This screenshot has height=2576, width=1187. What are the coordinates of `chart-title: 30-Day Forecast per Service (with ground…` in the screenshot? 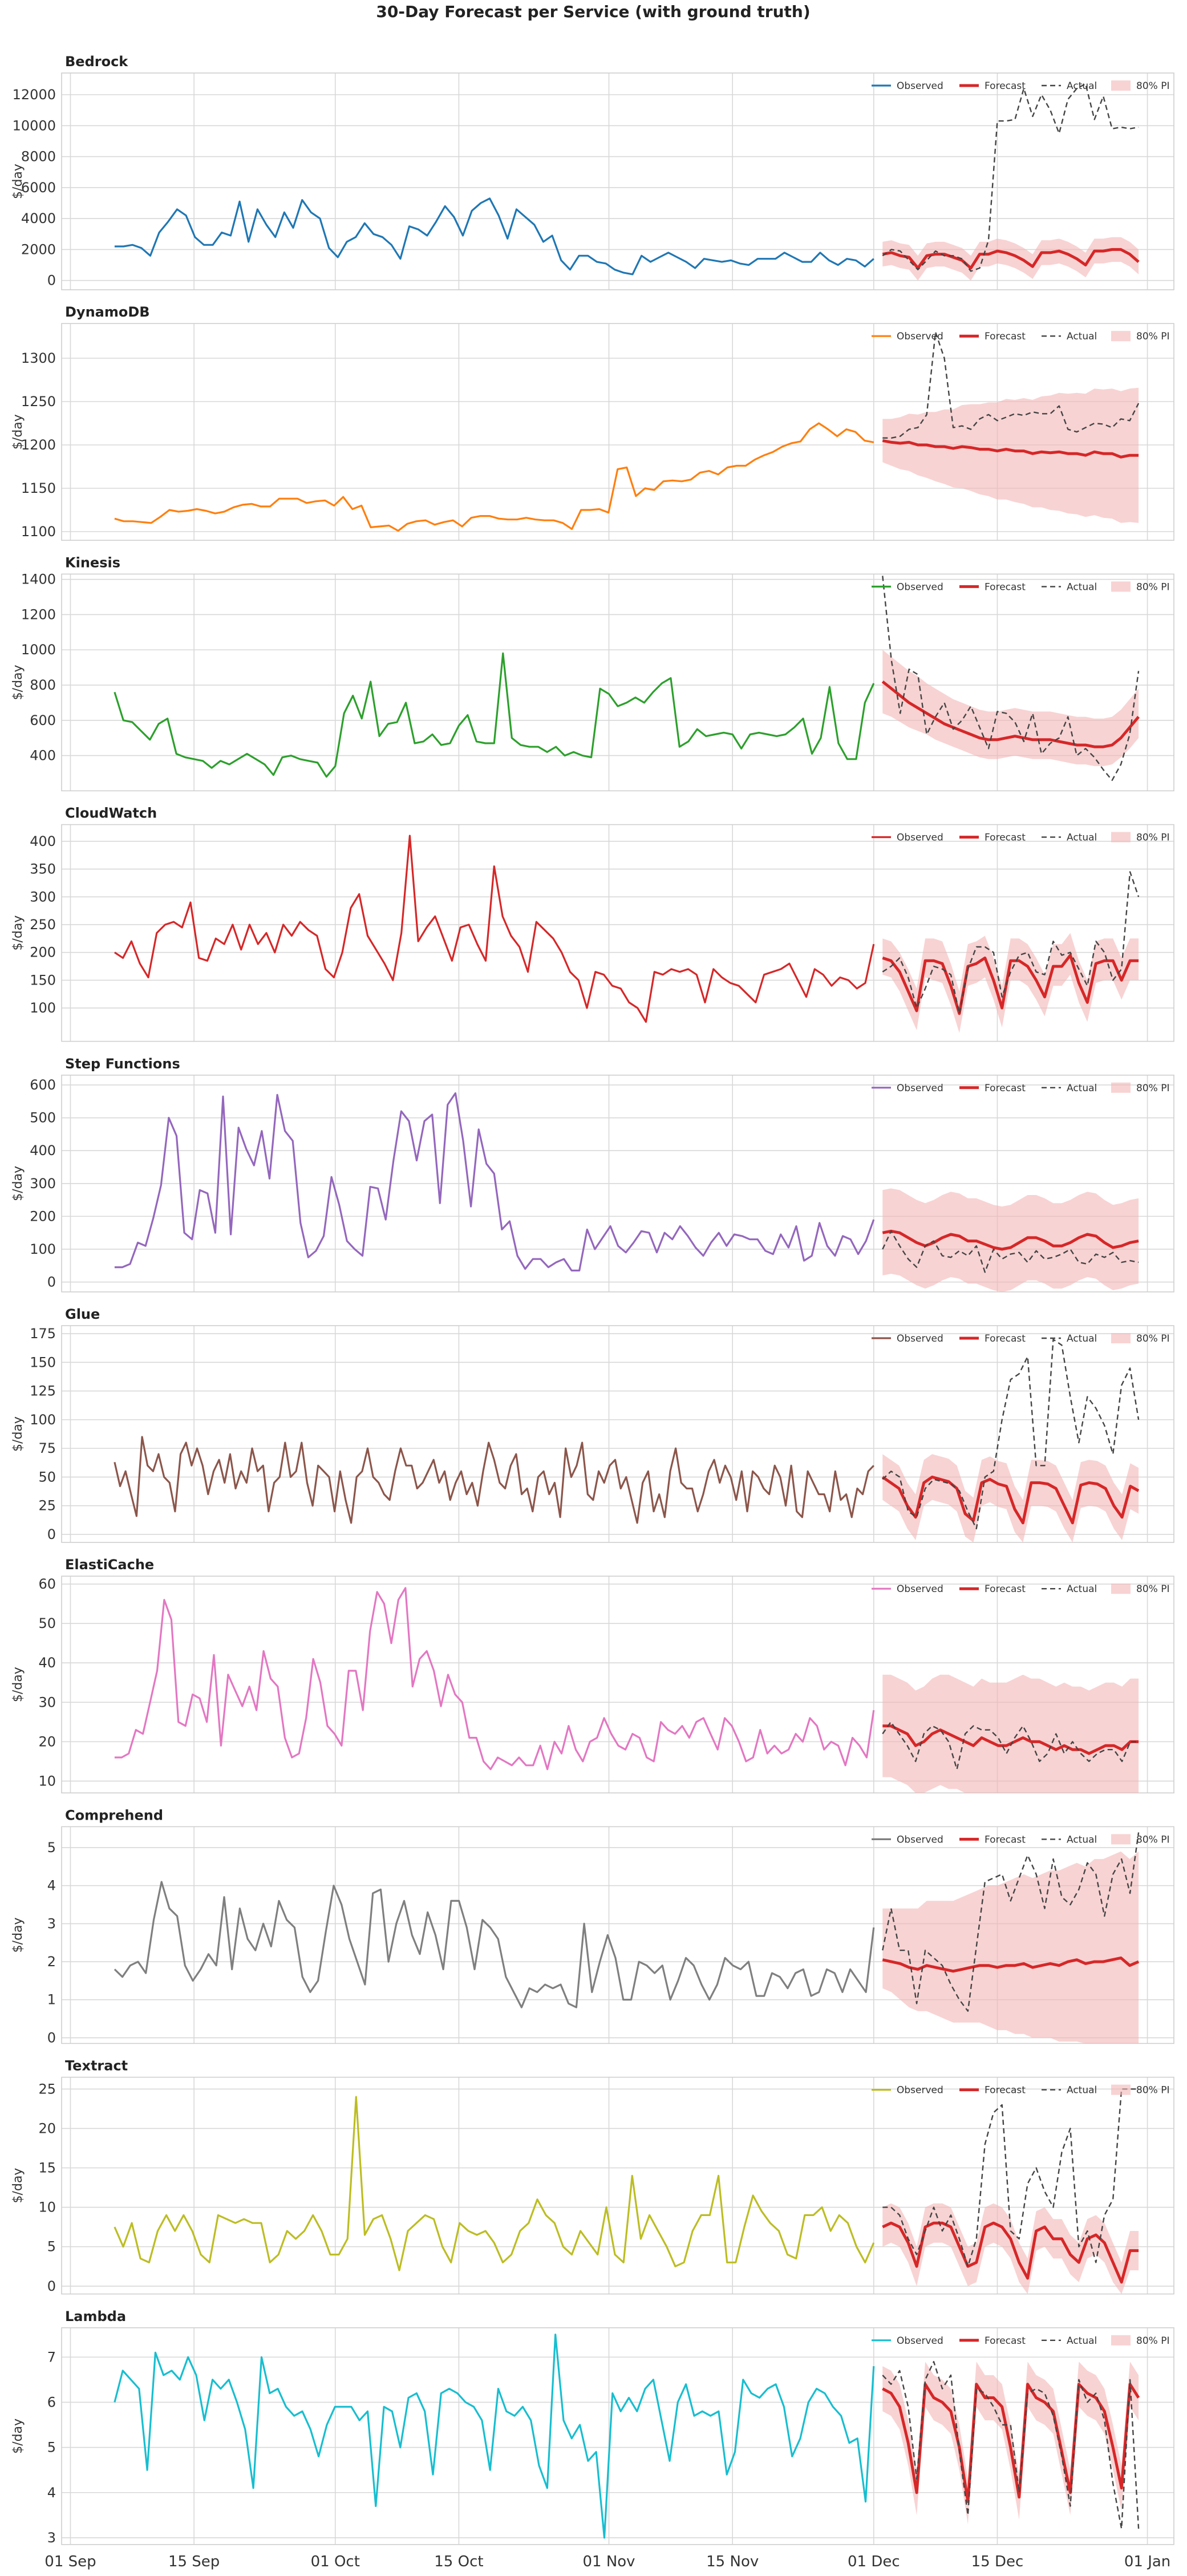 It's located at (593, 11).